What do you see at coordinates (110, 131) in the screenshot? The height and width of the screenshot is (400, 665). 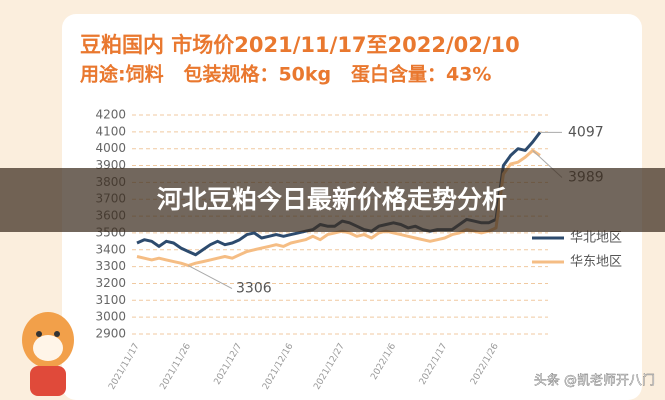 I see `y-tick-label: 4100` at bounding box center [110, 131].